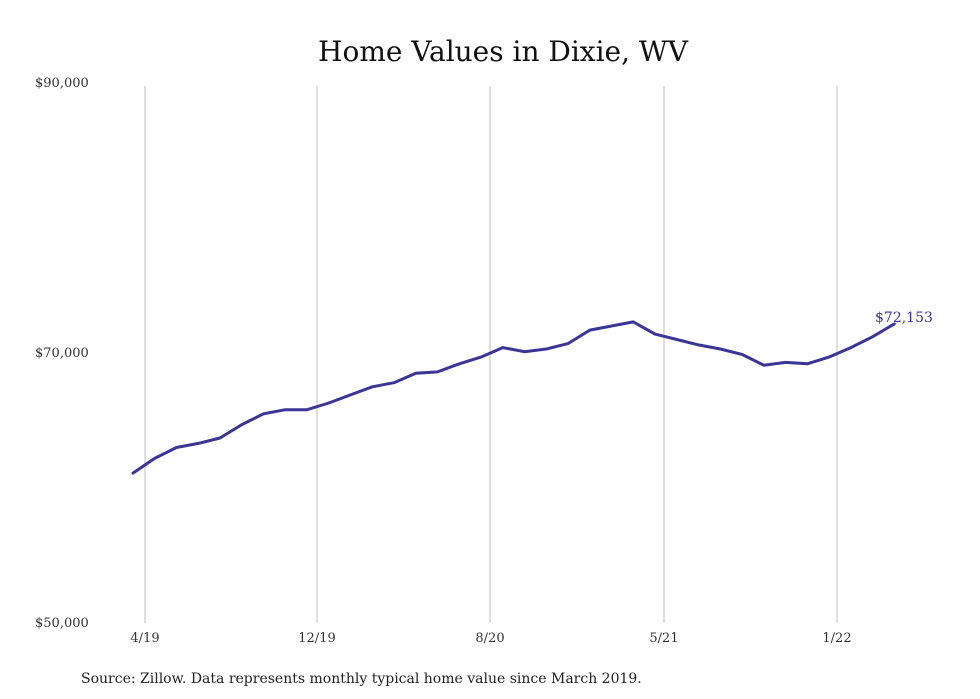 This screenshot has height=699, width=980. What do you see at coordinates (144, 638) in the screenshot?
I see `x-tick-label: 4/19` at bounding box center [144, 638].